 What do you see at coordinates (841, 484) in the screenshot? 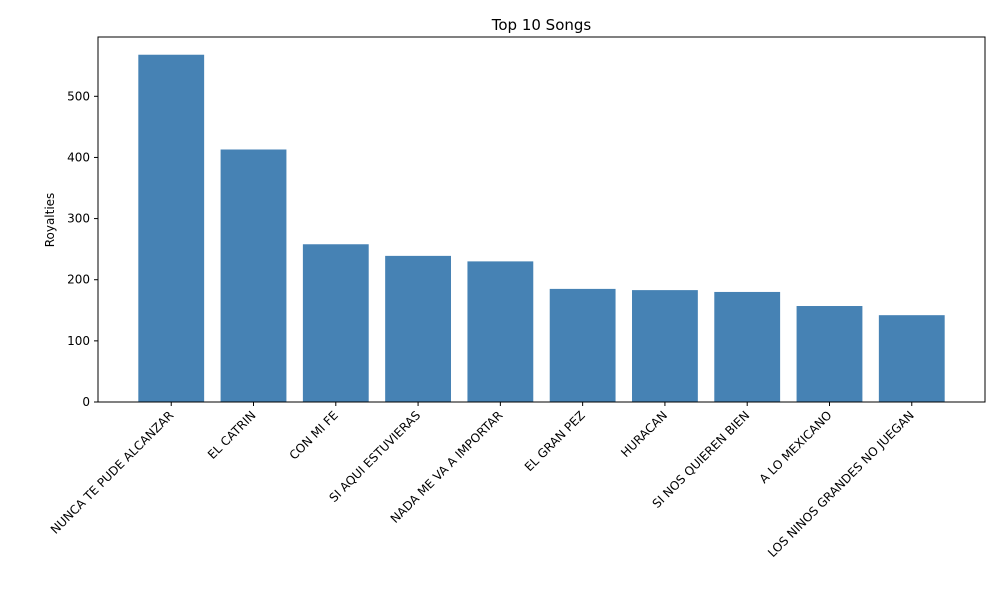
I see `x-tick-label: LOS NINOS GRANDES NO JUEGAN` at bounding box center [841, 484].